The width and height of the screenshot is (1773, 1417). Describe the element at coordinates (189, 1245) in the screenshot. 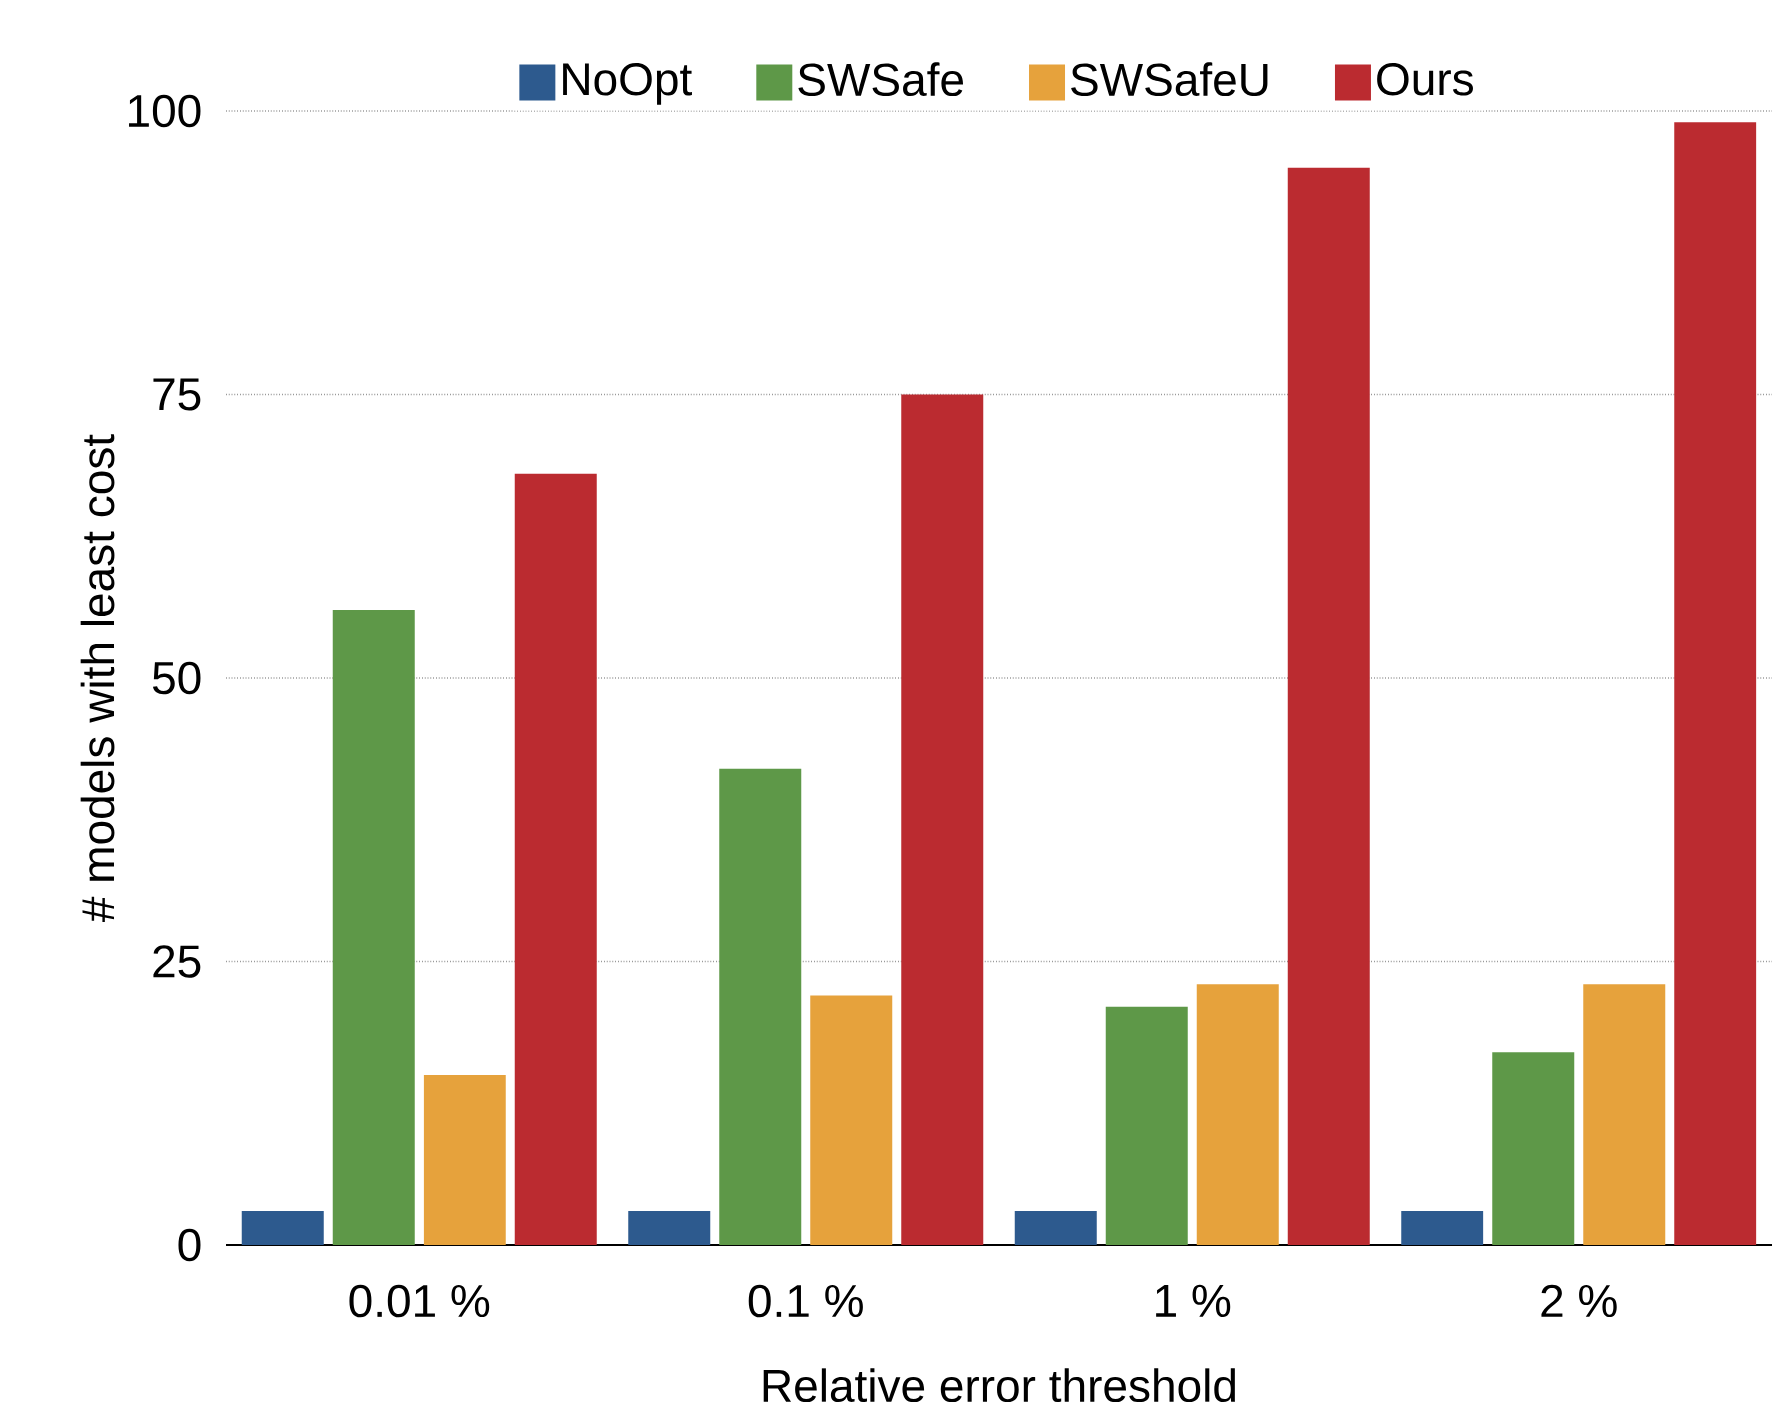

I see `y-tick-label: 0` at that location.